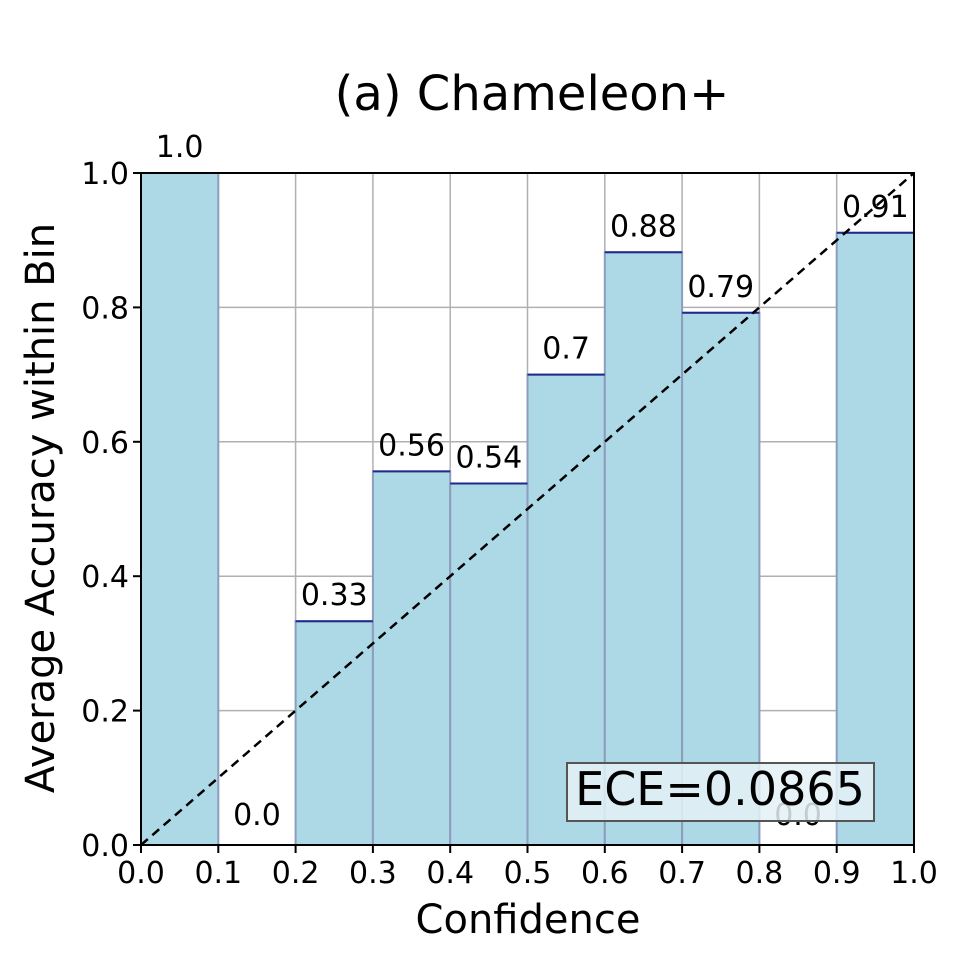 This screenshot has width=962, height=962. What do you see at coordinates (566, 349) in the screenshot?
I see `bar-label-5: 0.7` at bounding box center [566, 349].